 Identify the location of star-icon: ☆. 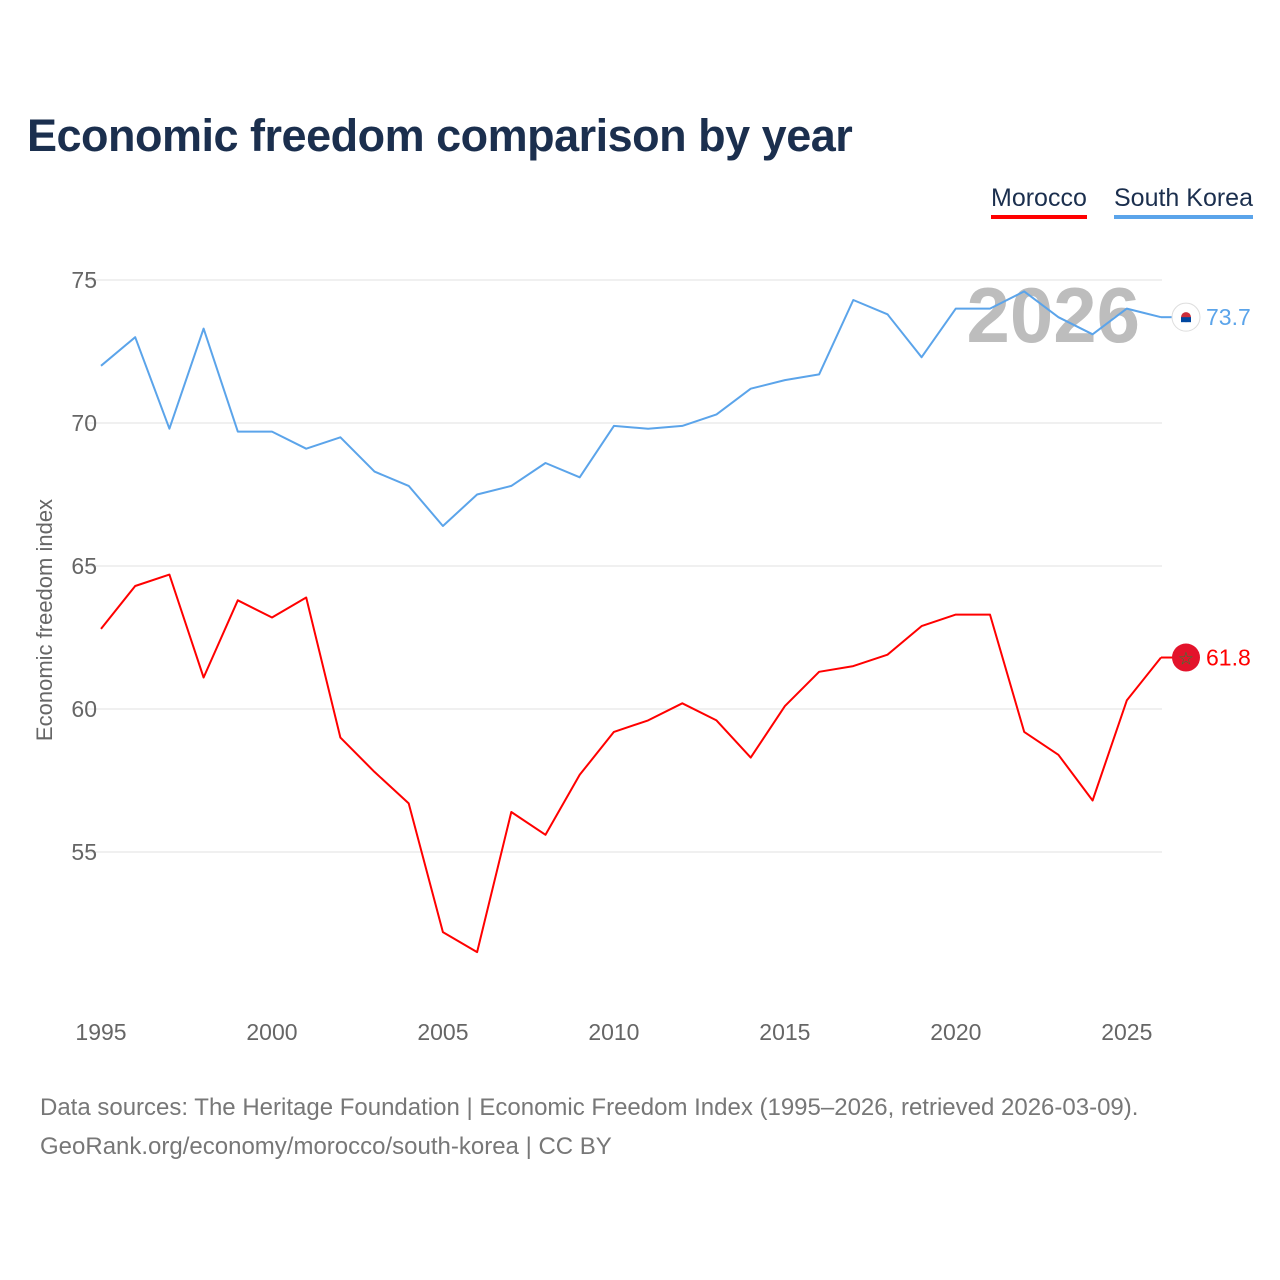
(1186, 659).